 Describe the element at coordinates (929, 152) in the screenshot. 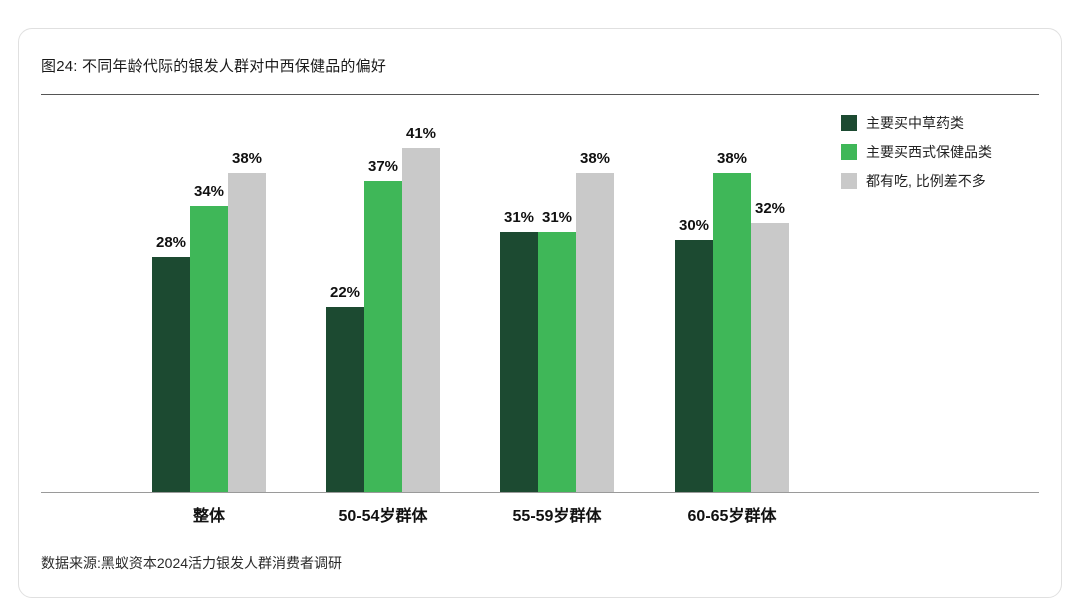

I see `legend-label: 主要买西式保健品类` at that location.